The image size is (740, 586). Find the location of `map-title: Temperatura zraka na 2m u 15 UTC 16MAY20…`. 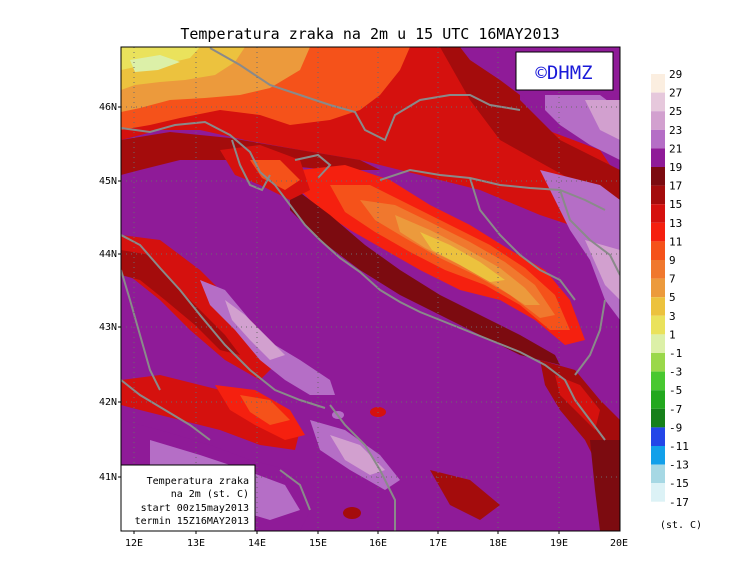

map-title: Temperatura zraka na 2m u 15 UTC 16MAY20… is located at coordinates (369, 34).